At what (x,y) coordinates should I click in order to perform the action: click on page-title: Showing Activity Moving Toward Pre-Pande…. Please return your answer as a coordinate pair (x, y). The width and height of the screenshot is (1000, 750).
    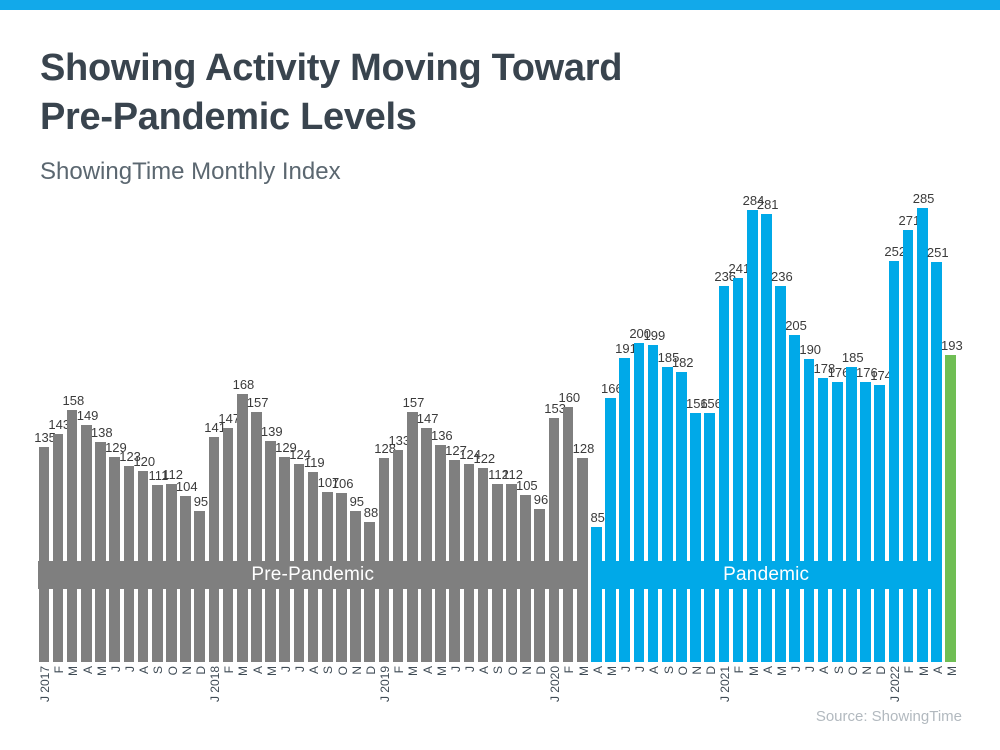
    Looking at the image, I should click on (331, 93).